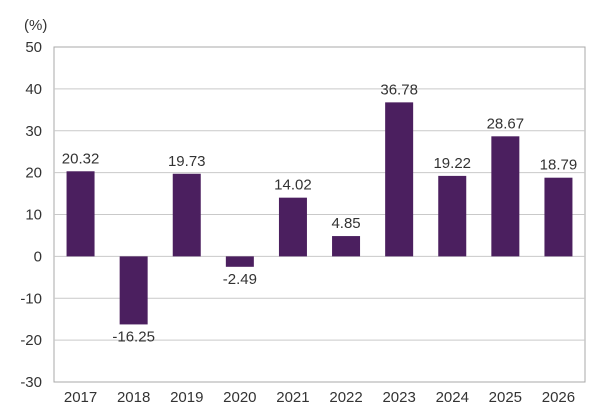 Image resolution: width=590 pixels, height=412 pixels. I want to click on y-tick-label: 50, so click(33, 47).